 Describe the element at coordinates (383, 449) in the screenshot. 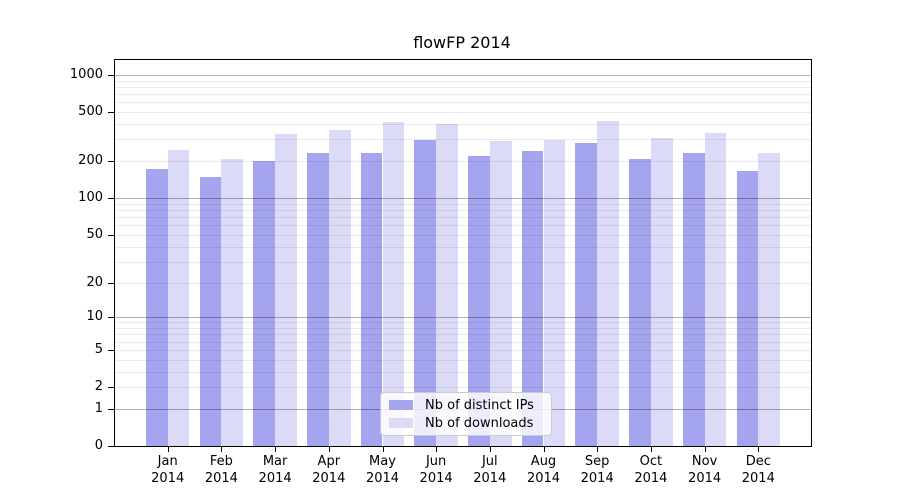

I see `x-tick-may` at that location.